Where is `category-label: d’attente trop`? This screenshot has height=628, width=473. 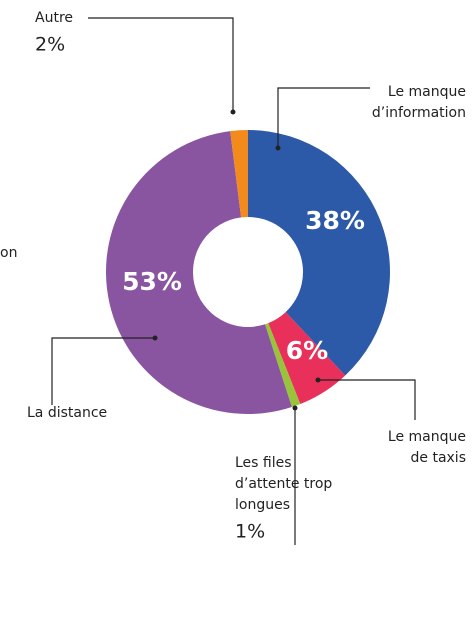
category-label: d’attente trop is located at coordinates (283, 484).